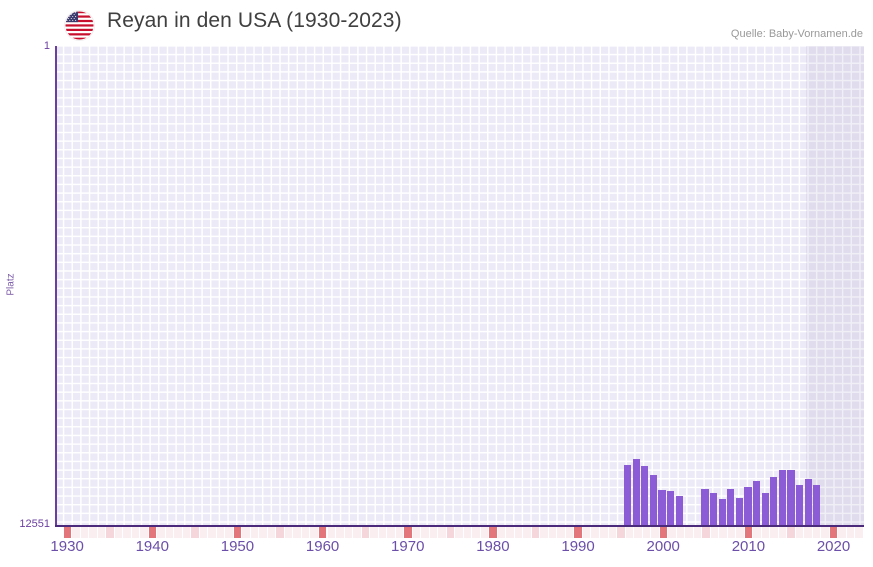 This screenshot has width=873, height=567. What do you see at coordinates (220, 532) in the screenshot?
I see `x-tick-1948` at bounding box center [220, 532].